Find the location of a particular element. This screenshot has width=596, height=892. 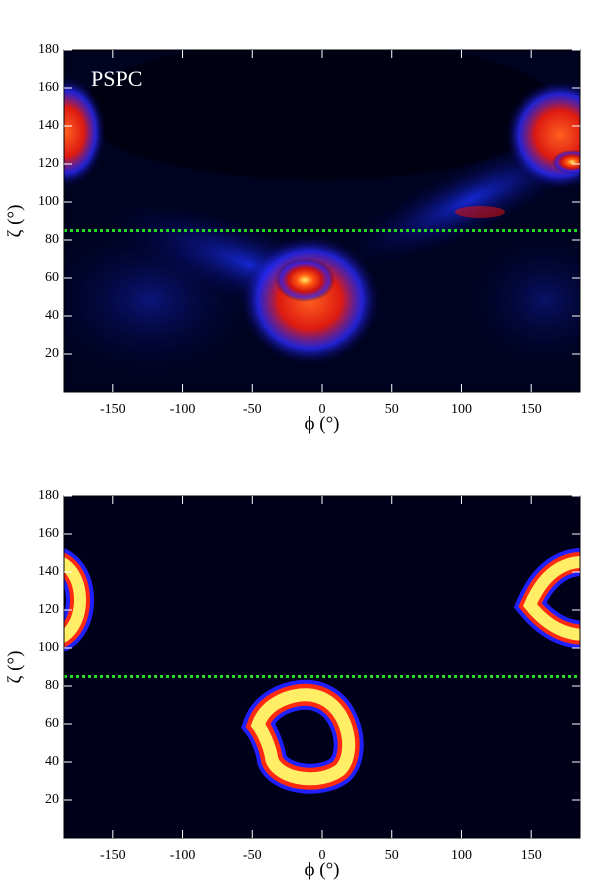

annotation: PSPC is located at coordinates (116, 78).